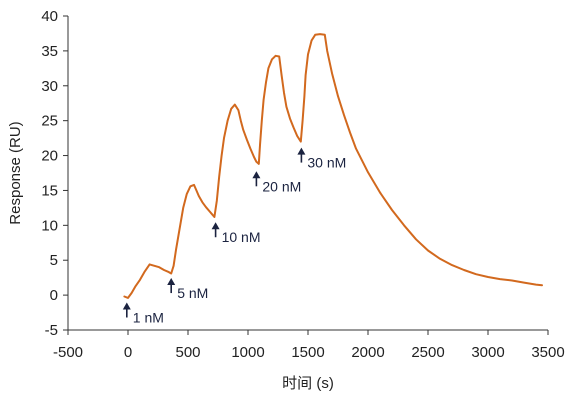 The image size is (577, 395). Describe the element at coordinates (547, 352) in the screenshot. I see `x-tick-label: 3500` at that location.